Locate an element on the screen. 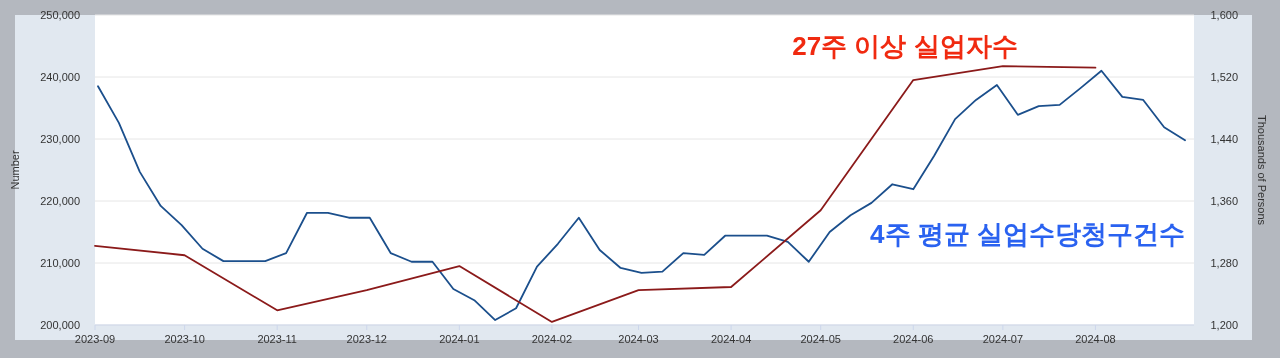 This screenshot has width=1280, height=358. y-tick-label: 230,000 is located at coordinates (60, 139).